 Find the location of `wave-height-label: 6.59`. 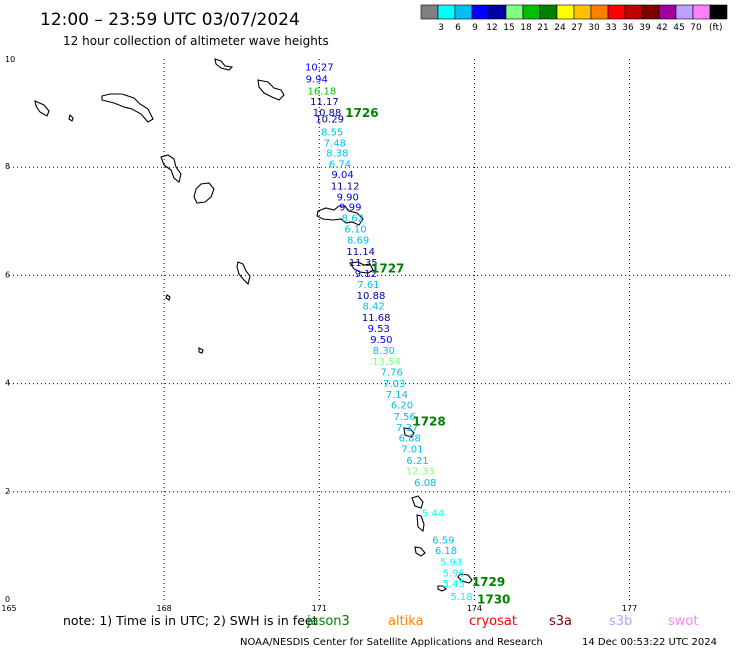

wave-height-label: 6.59 is located at coordinates (443, 540).